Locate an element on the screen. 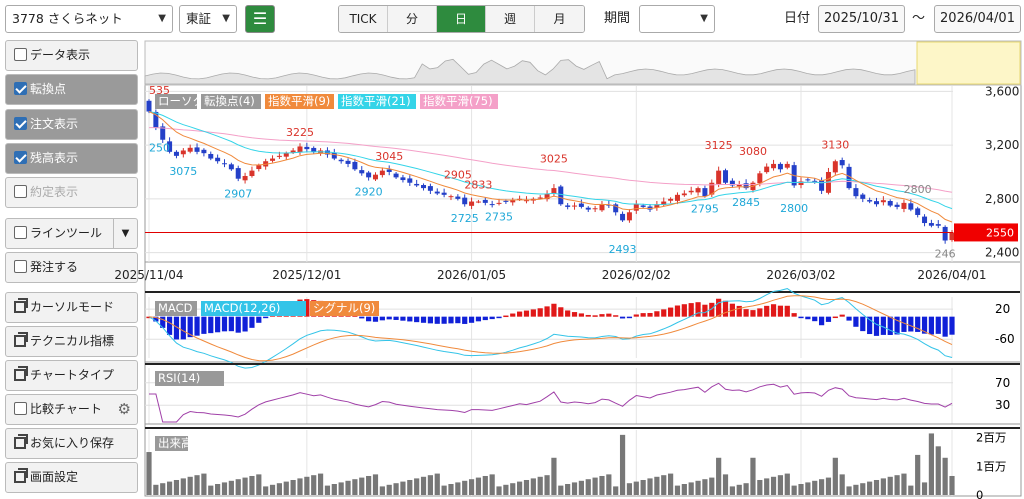  period-select: ▼ is located at coordinates (677, 19).